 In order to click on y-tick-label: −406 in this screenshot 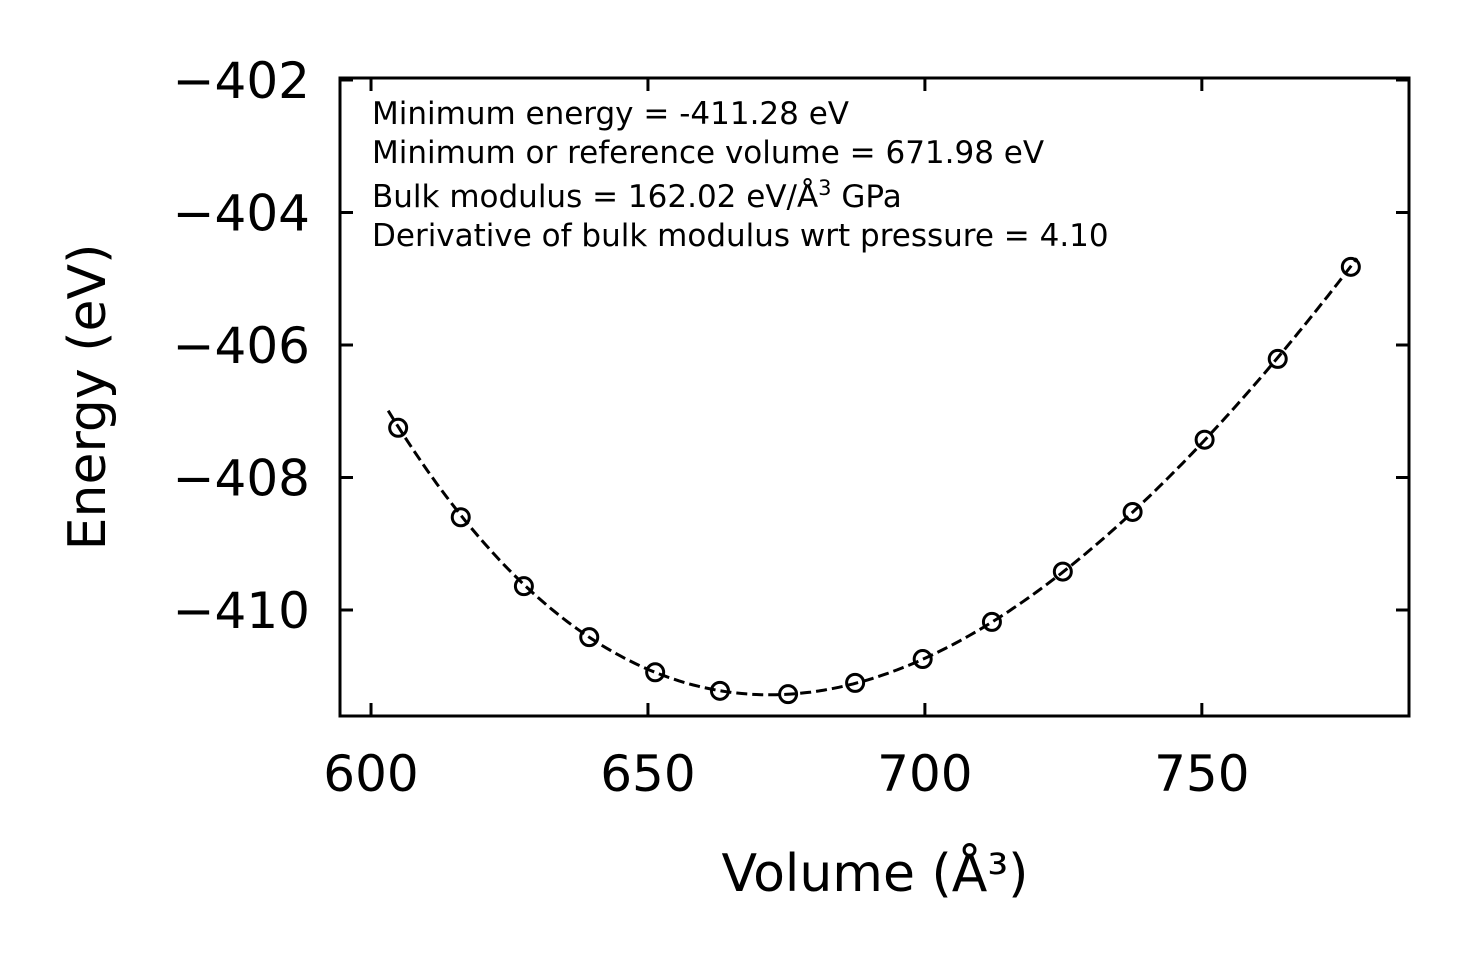, I will do `click(241, 346)`.